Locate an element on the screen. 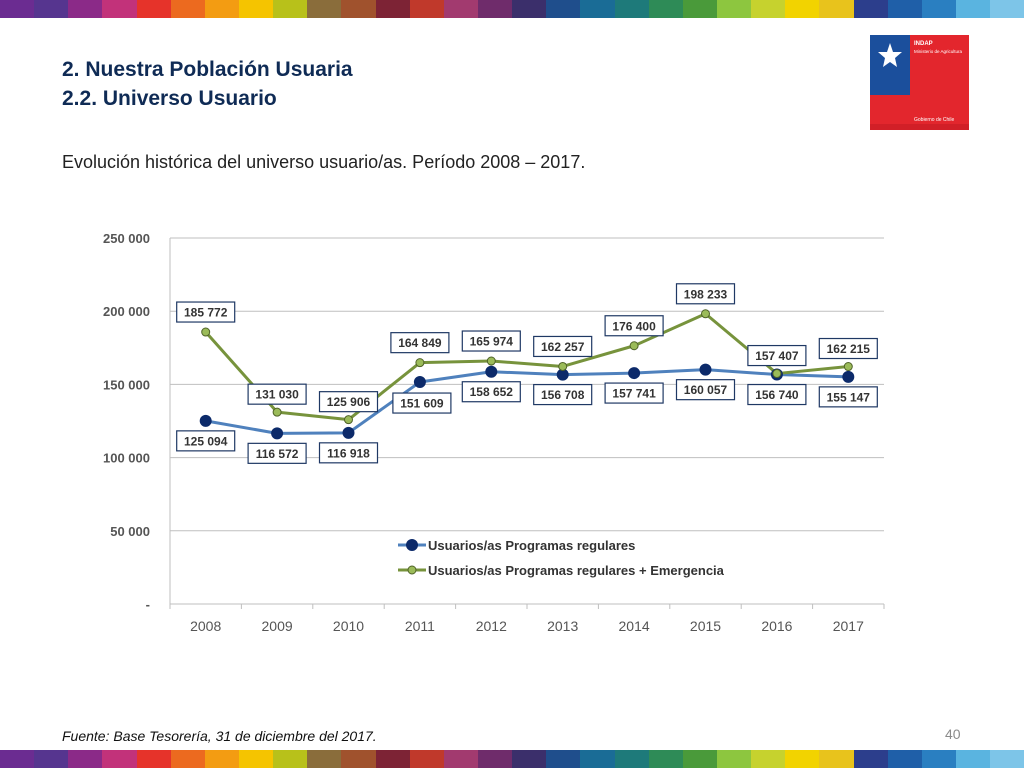 This screenshot has width=1024, height=768. y-tick-label: 100 000 is located at coordinates (126, 458).